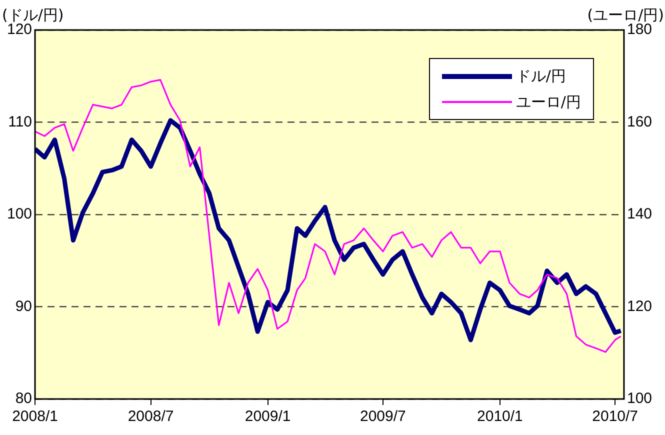 The width and height of the screenshot is (665, 435). I want to click on y-tick-label: 80, so click(23, 399).